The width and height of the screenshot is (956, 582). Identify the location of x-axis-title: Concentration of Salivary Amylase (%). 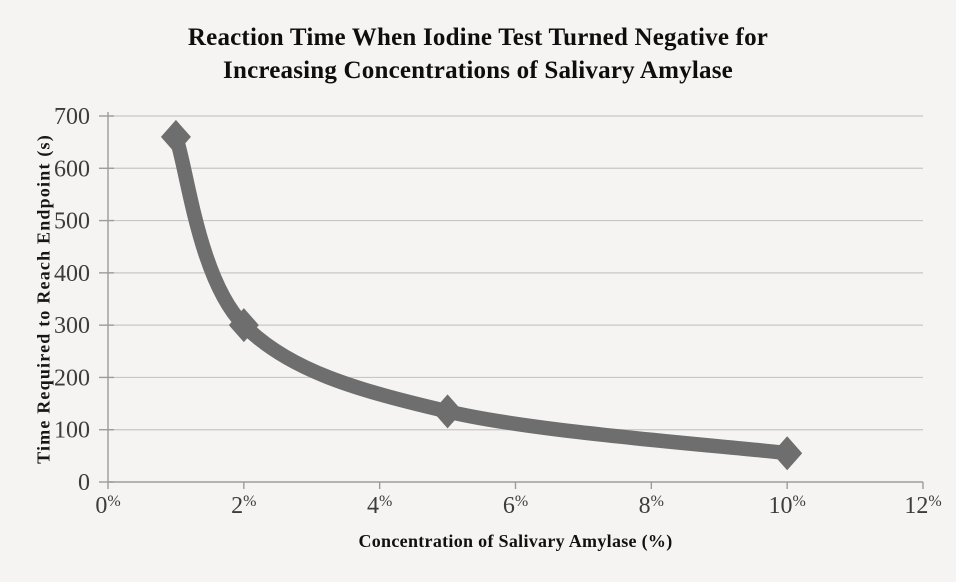
(515, 541).